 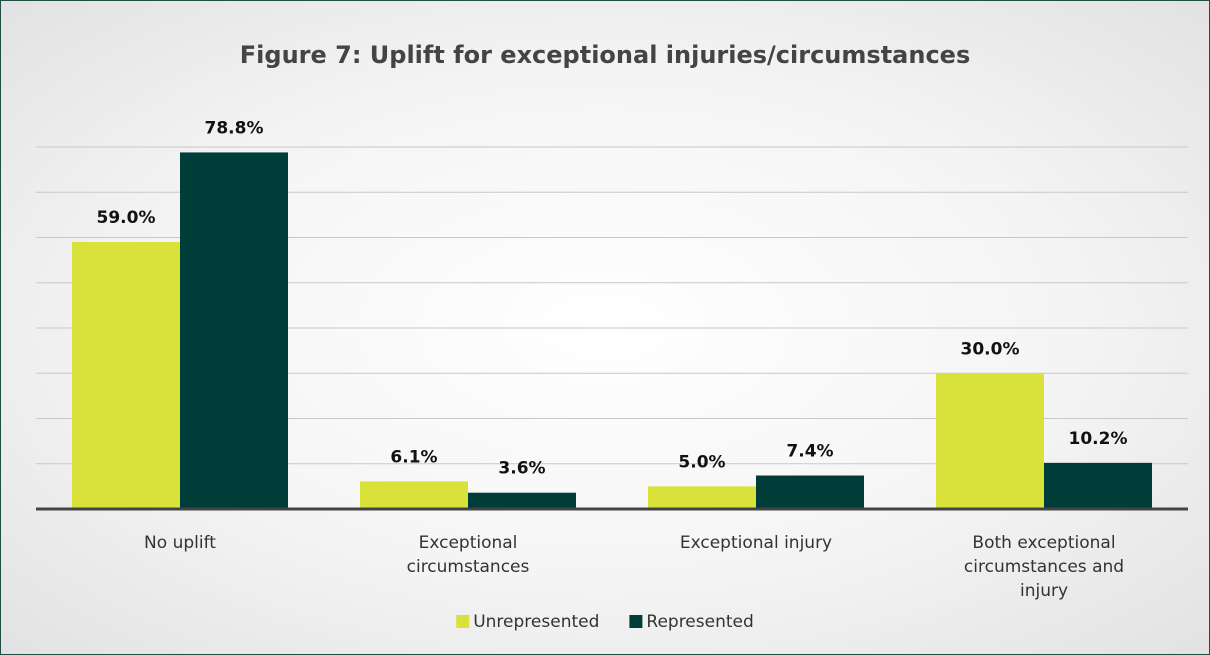 What do you see at coordinates (521, 469) in the screenshot?
I see `data-label: 3.6%` at bounding box center [521, 469].